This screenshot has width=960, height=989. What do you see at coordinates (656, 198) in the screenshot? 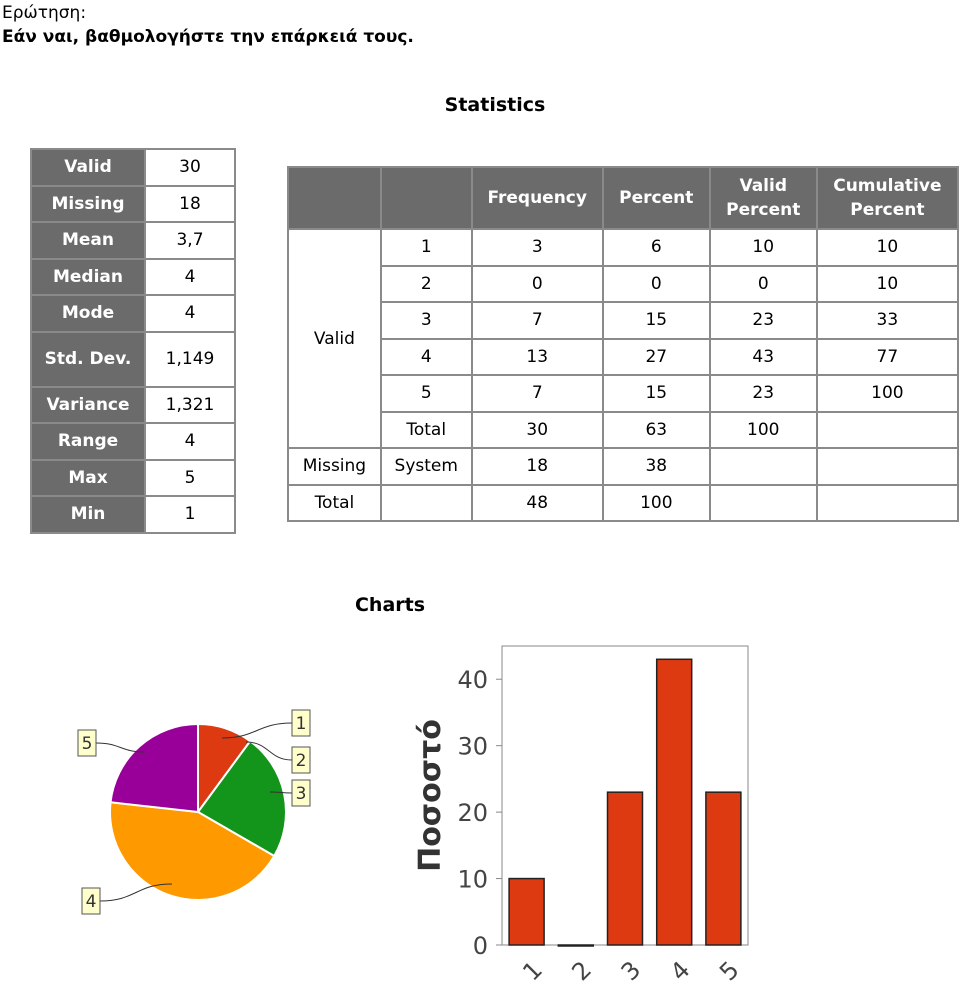
I see `header-cell-percent: Percent` at bounding box center [656, 198].